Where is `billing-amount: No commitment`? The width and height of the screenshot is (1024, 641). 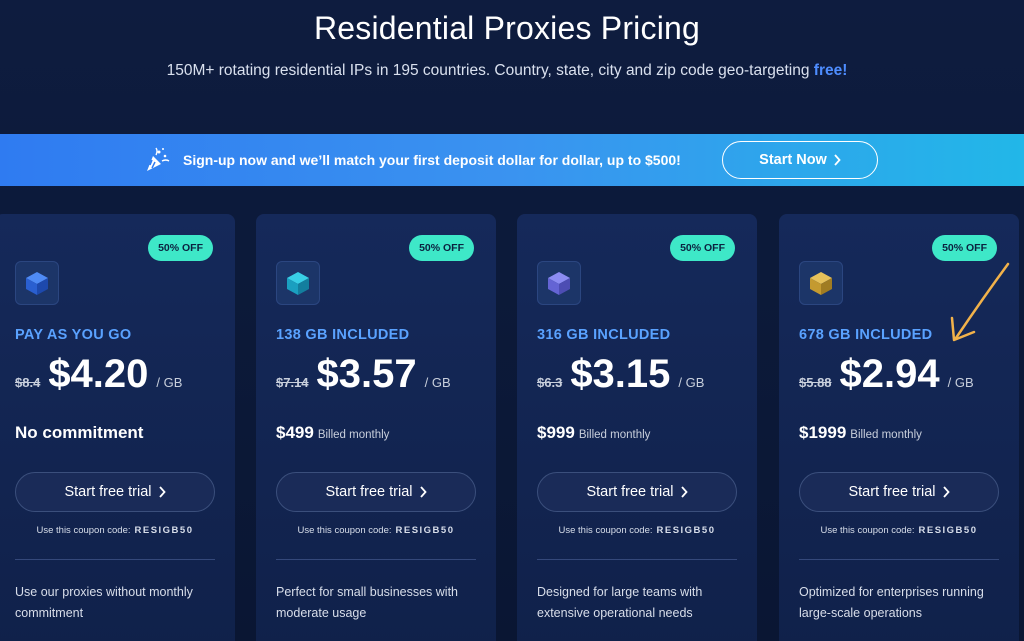 billing-amount: No commitment is located at coordinates (79, 432).